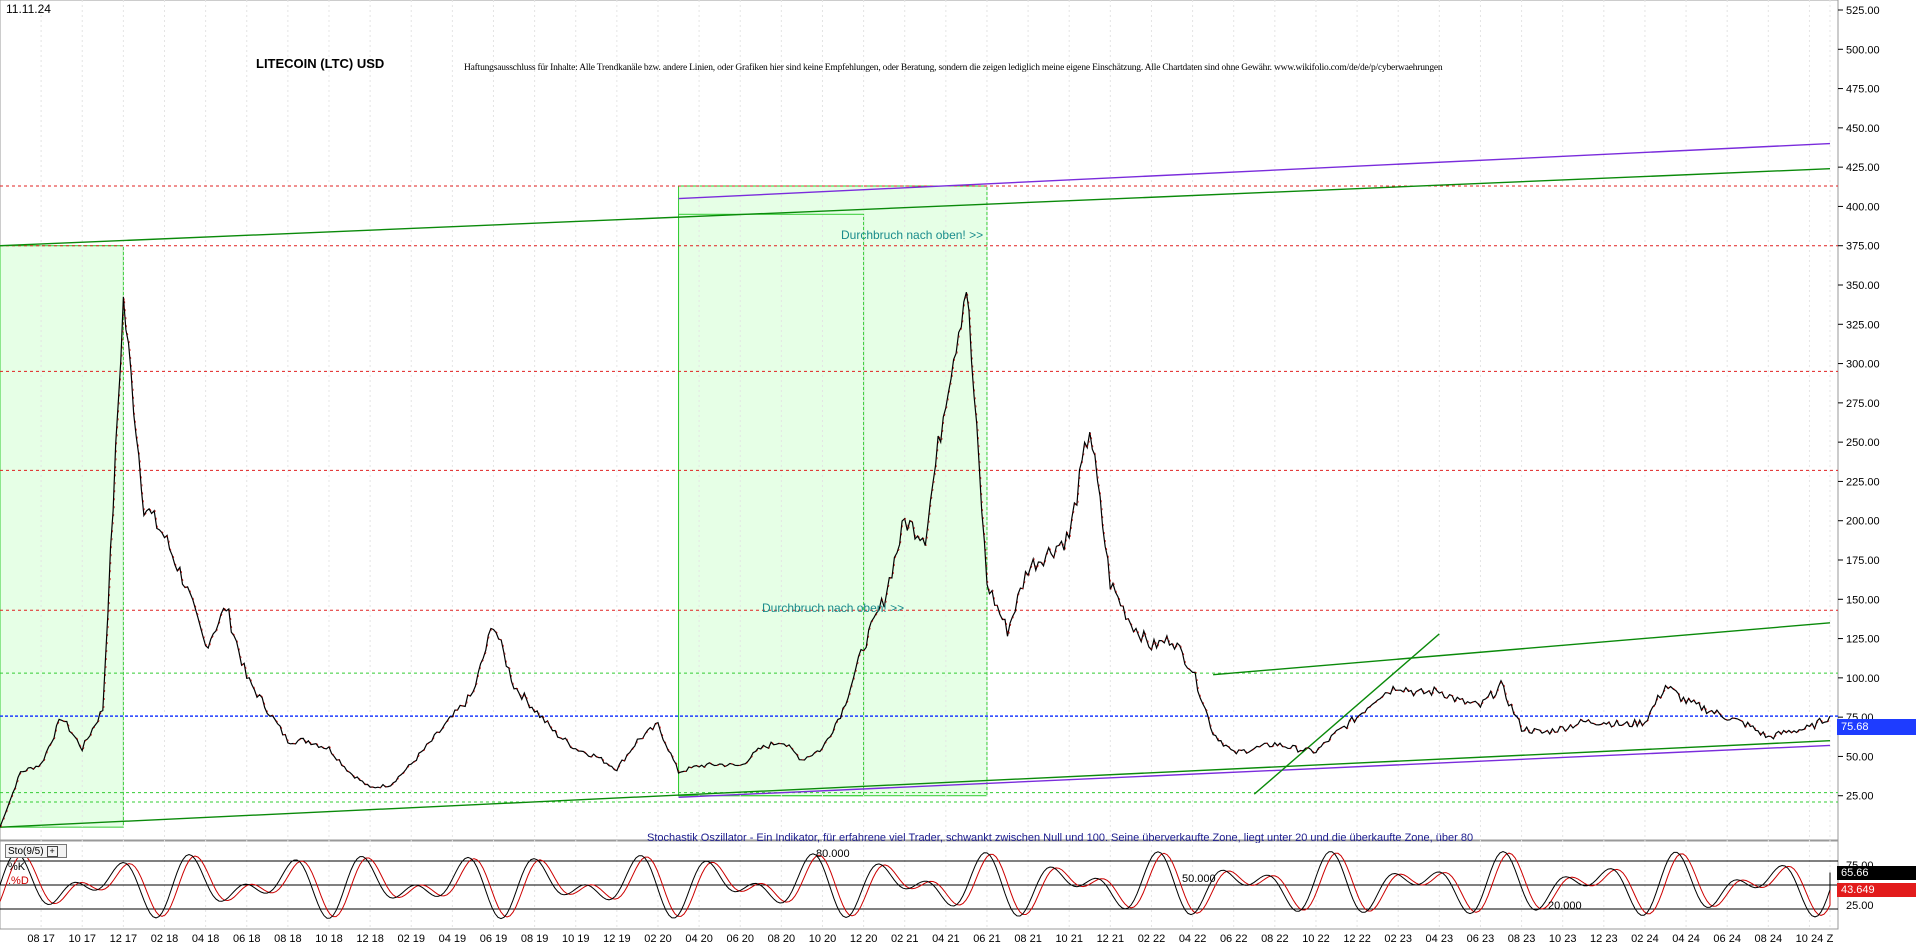  What do you see at coordinates (288, 939) in the screenshot?
I see `x-tick-label: 08 18` at bounding box center [288, 939].